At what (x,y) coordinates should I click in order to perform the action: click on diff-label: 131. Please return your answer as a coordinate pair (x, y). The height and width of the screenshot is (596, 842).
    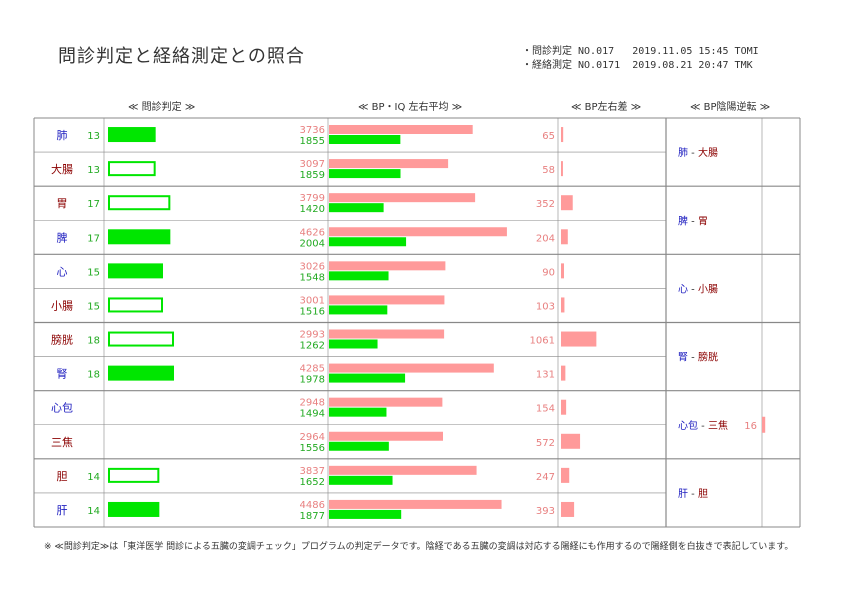
    Looking at the image, I should click on (545, 375).